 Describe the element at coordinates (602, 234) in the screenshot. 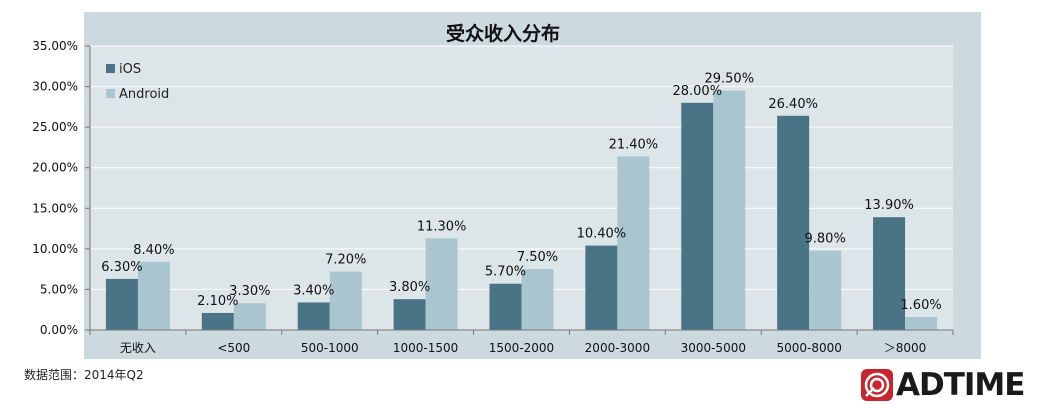

I see `data-label: 10.40%` at that location.